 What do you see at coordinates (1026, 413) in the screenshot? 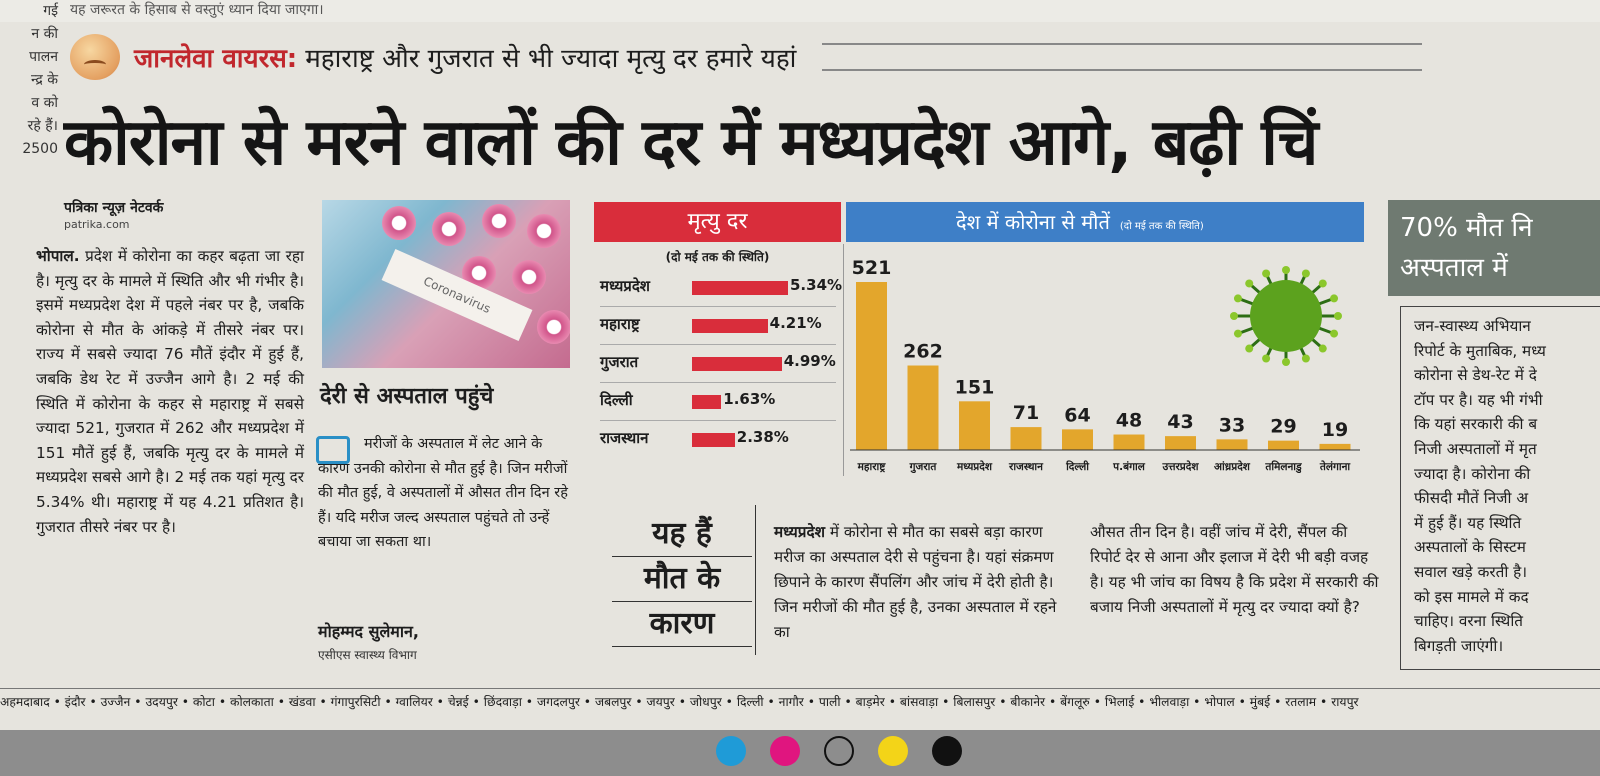
I see `deaths-value-label: 71` at bounding box center [1026, 413].